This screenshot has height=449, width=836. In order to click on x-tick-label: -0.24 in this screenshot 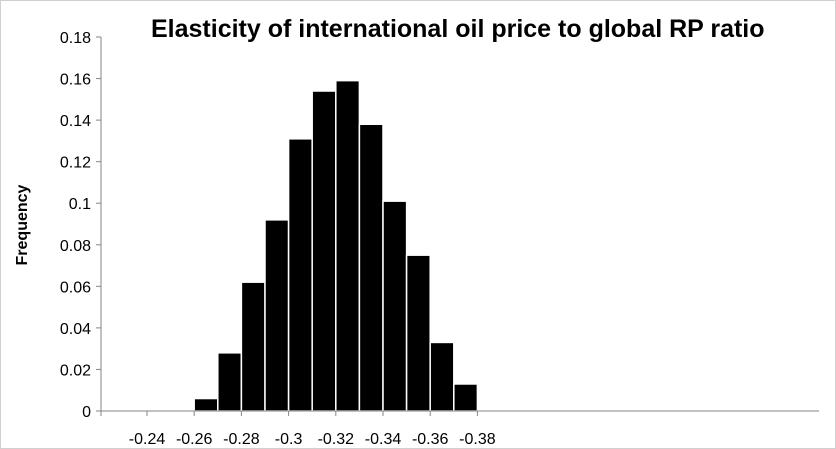, I will do `click(147, 439)`.